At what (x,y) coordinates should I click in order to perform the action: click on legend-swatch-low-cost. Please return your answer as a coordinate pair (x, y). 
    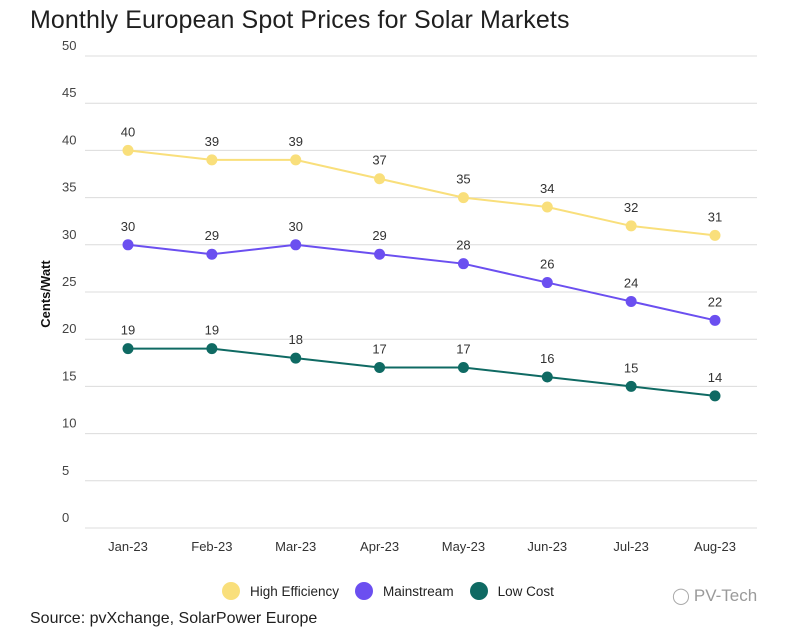
    Looking at the image, I should click on (478, 591).